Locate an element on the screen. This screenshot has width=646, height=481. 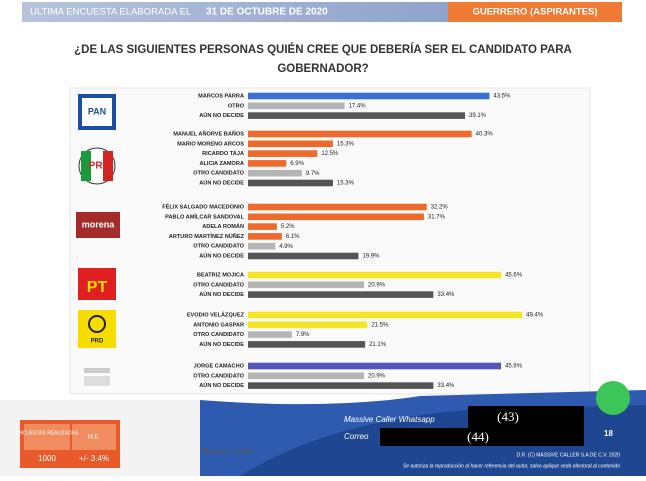
party-label: PAN is located at coordinates (97, 111).